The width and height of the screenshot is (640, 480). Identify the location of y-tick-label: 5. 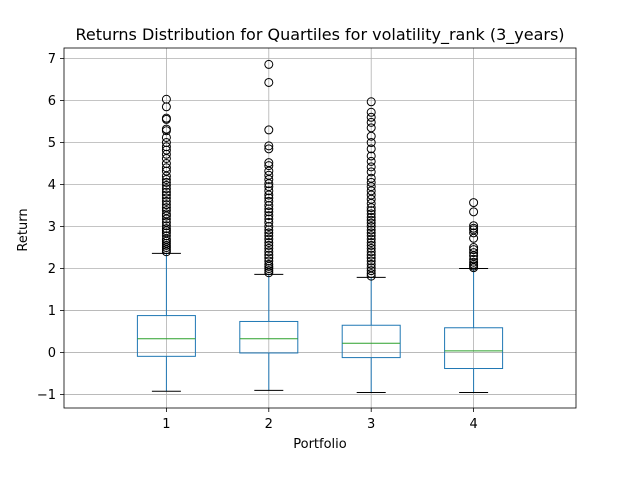
(52, 143).